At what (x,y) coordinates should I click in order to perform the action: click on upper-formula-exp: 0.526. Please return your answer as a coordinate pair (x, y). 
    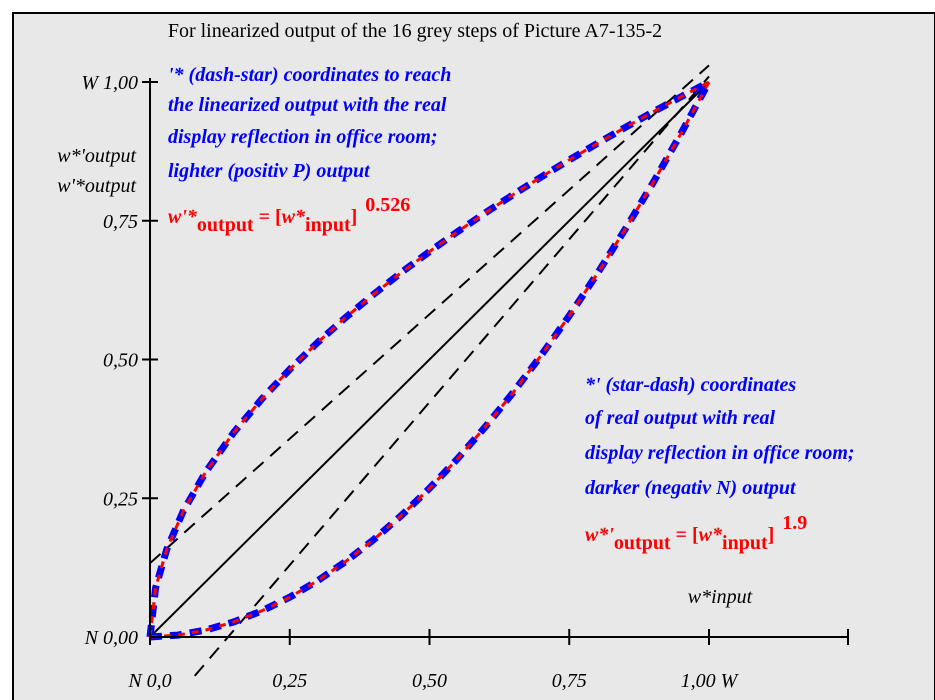
    Looking at the image, I should click on (387, 205).